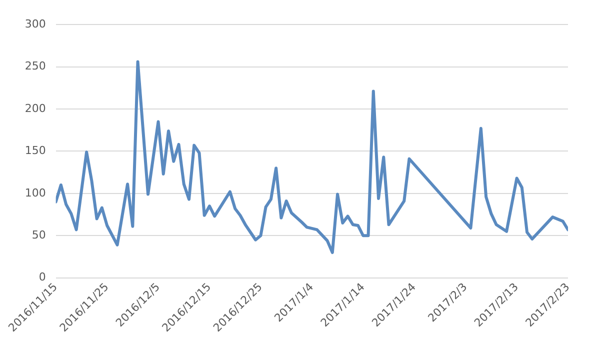 This screenshot has width=603, height=343. I want to click on y-tick-label: 300, so click(35, 23).